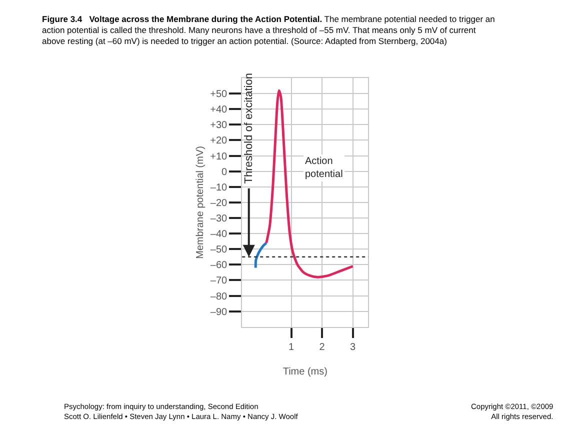 Image resolution: width=563 pixels, height=424 pixels. What do you see at coordinates (219, 156) in the screenshot?
I see `y-tick-label: +10` at bounding box center [219, 156].